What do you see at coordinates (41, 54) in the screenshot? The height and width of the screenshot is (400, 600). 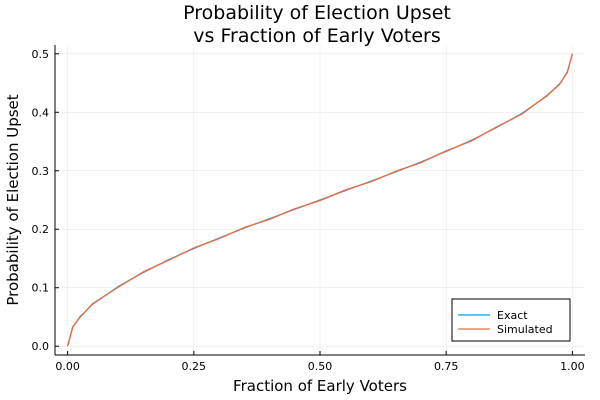 I see `y-tick-label: 0.5` at bounding box center [41, 54].